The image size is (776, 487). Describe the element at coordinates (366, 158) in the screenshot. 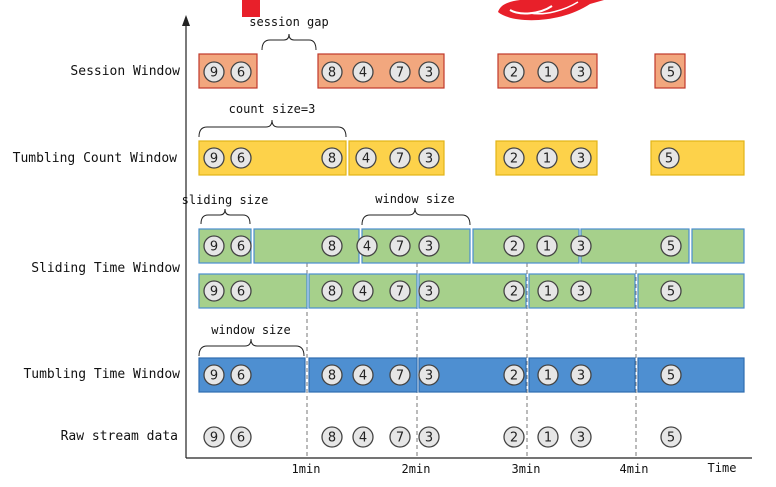

I see `event-count: 4` at that location.